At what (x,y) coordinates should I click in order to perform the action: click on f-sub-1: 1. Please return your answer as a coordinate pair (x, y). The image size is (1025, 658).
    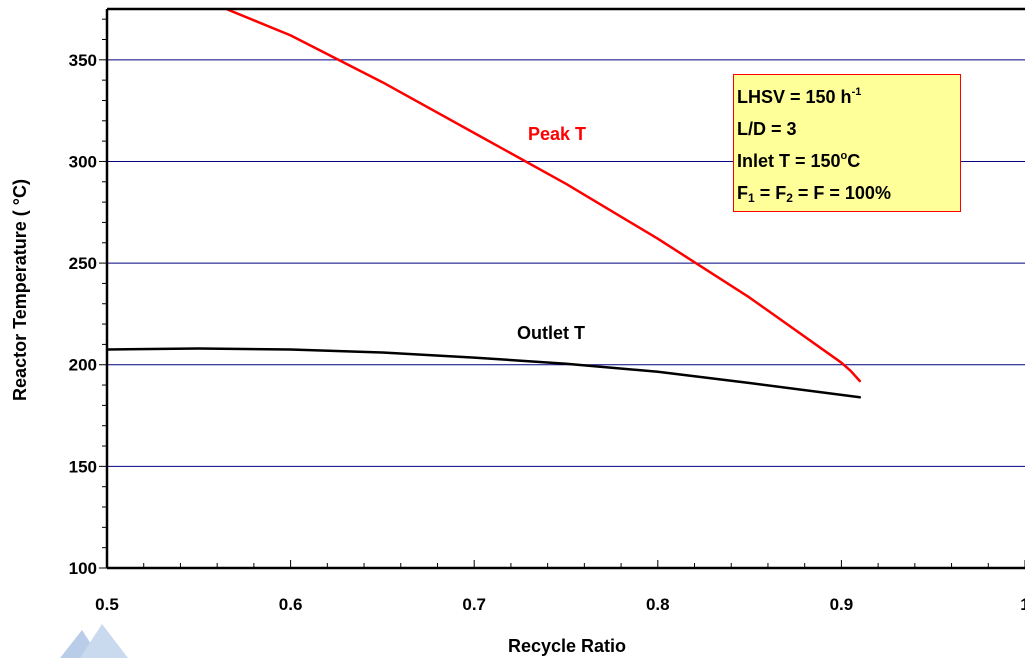
    Looking at the image, I should click on (751, 198).